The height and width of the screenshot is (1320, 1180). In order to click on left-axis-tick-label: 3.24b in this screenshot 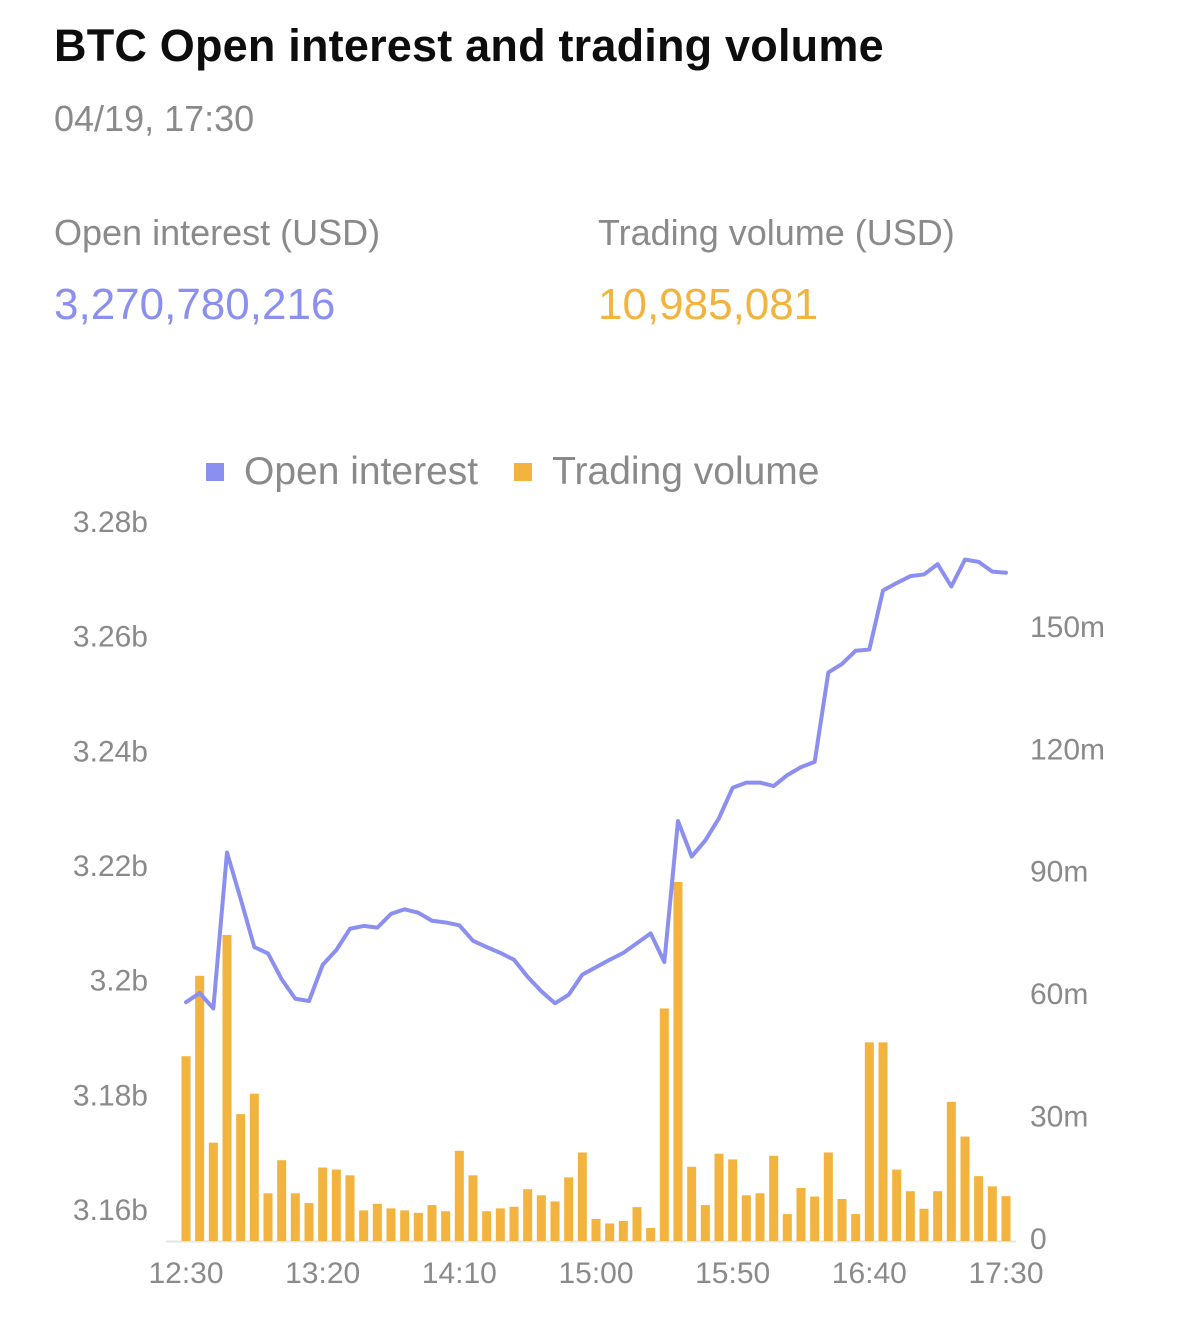, I will do `click(110, 751)`.